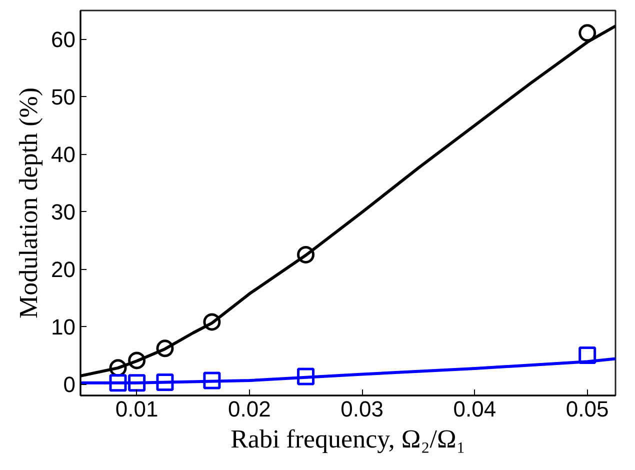  I want to click on y-tick-label: 0, so click(69, 385).